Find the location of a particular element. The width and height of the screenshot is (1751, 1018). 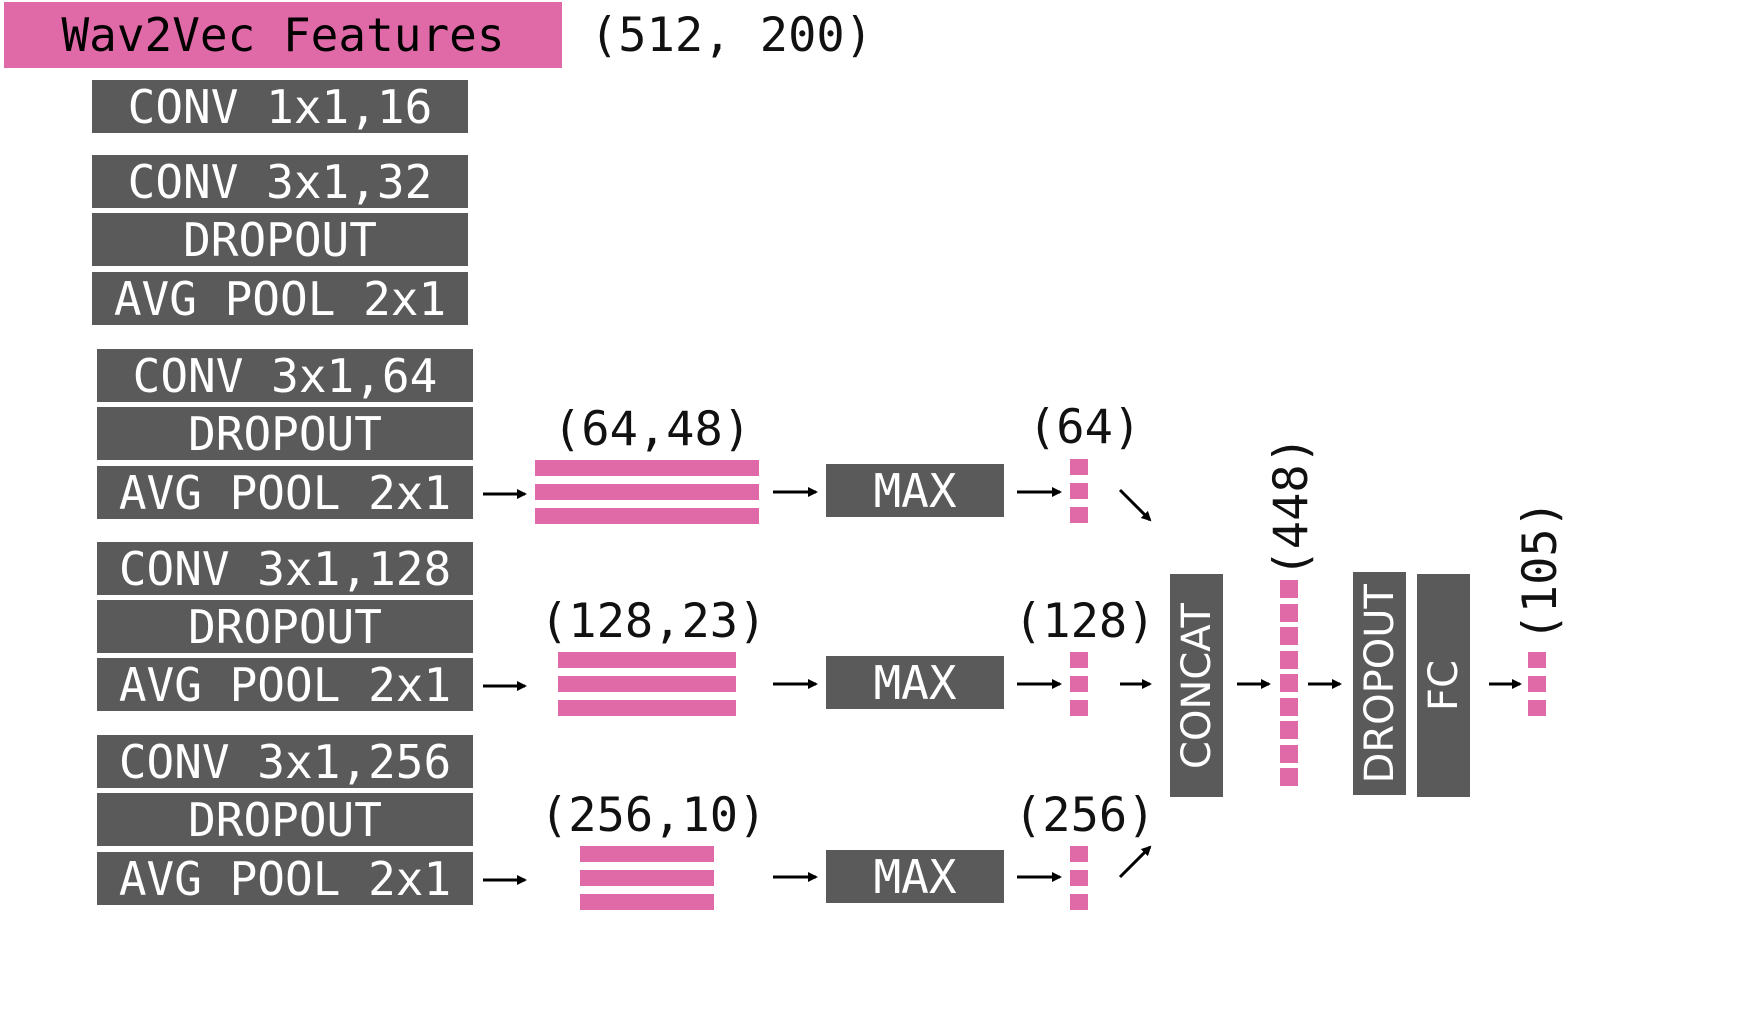

stem-conv2-block: CONV 3x1,32 is located at coordinates (280, 181).